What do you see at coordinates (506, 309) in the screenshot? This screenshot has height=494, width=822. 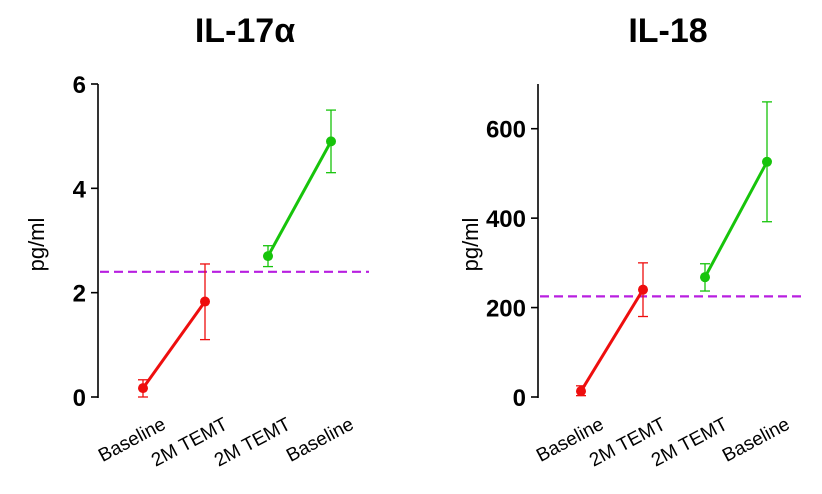 I see `y-tick-label: 200` at bounding box center [506, 309].